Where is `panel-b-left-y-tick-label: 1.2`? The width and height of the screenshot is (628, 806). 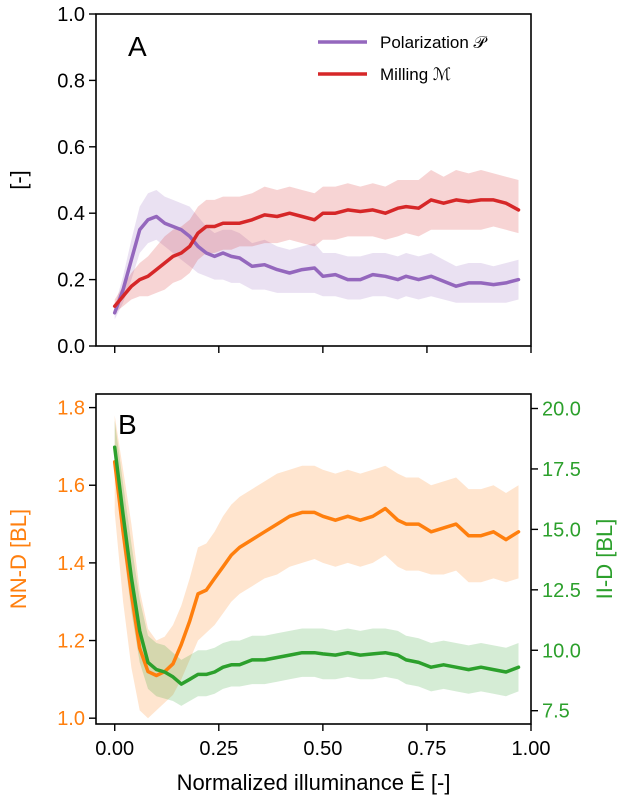
panel-b-left-y-tick-label: 1.2 is located at coordinates (71, 642).